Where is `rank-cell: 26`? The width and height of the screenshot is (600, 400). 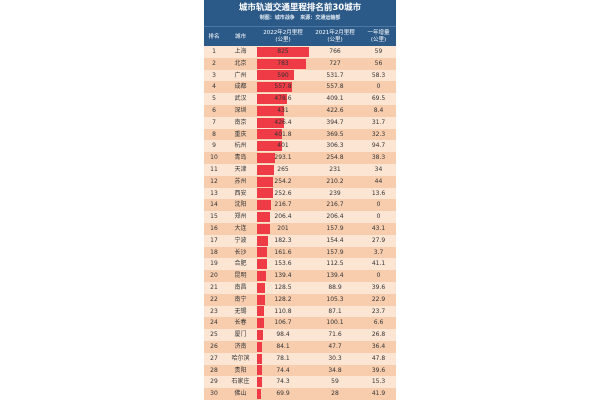
rank-cell: 26 is located at coordinates (214, 346).